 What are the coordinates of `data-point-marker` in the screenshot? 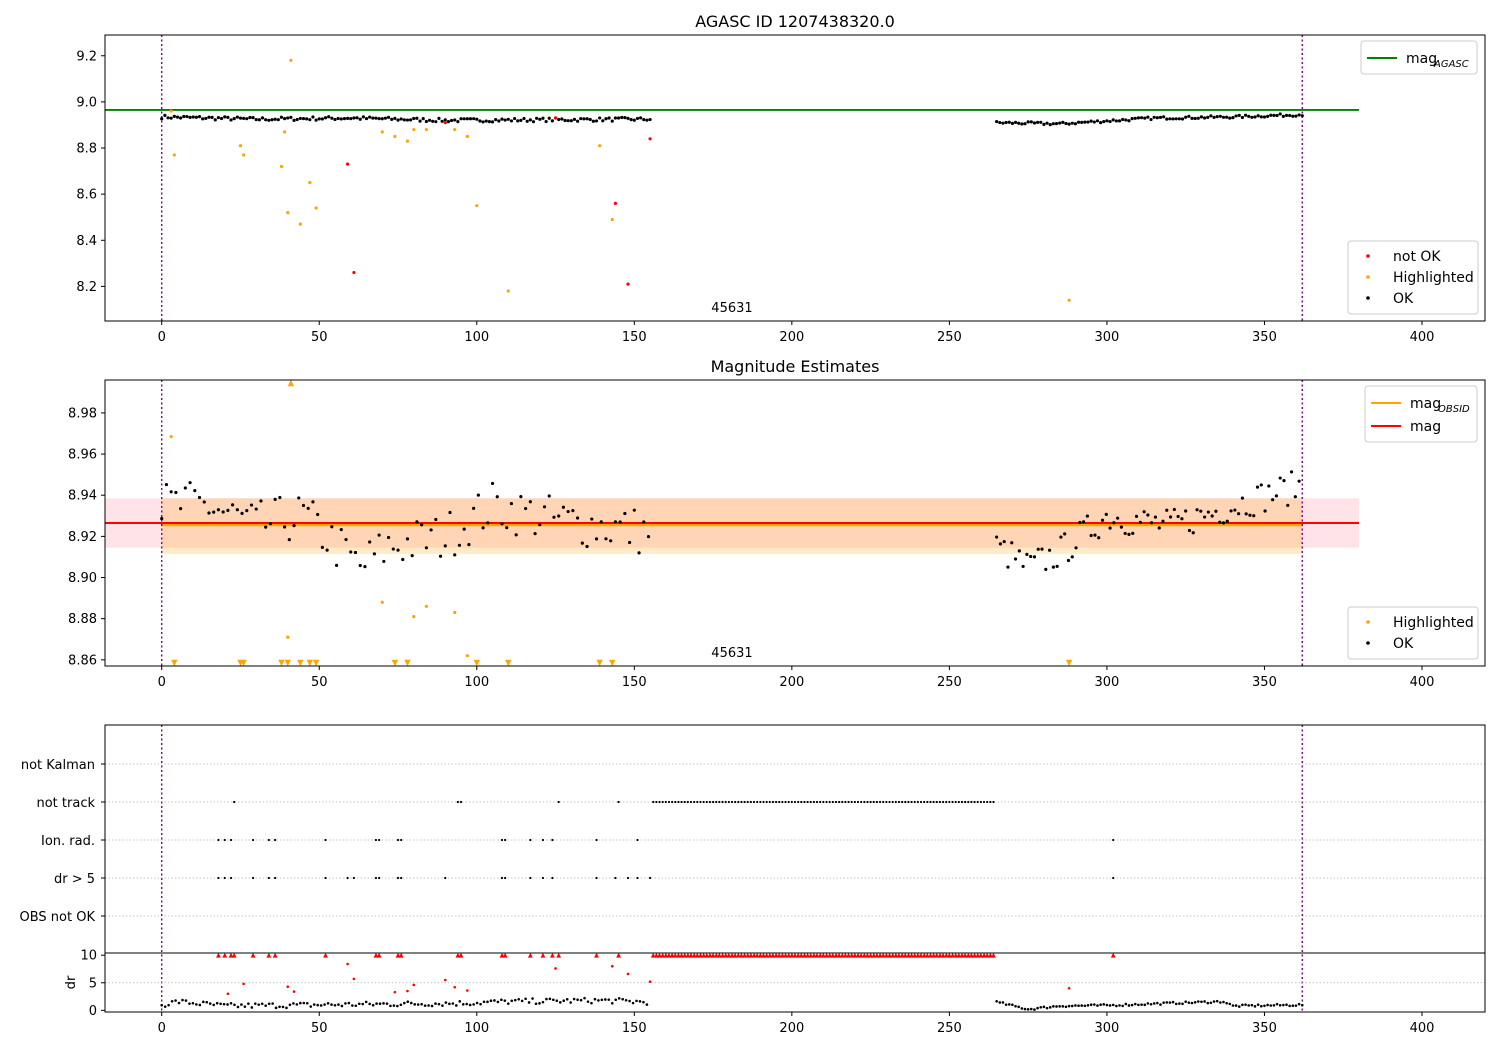 It's located at (281, 663).